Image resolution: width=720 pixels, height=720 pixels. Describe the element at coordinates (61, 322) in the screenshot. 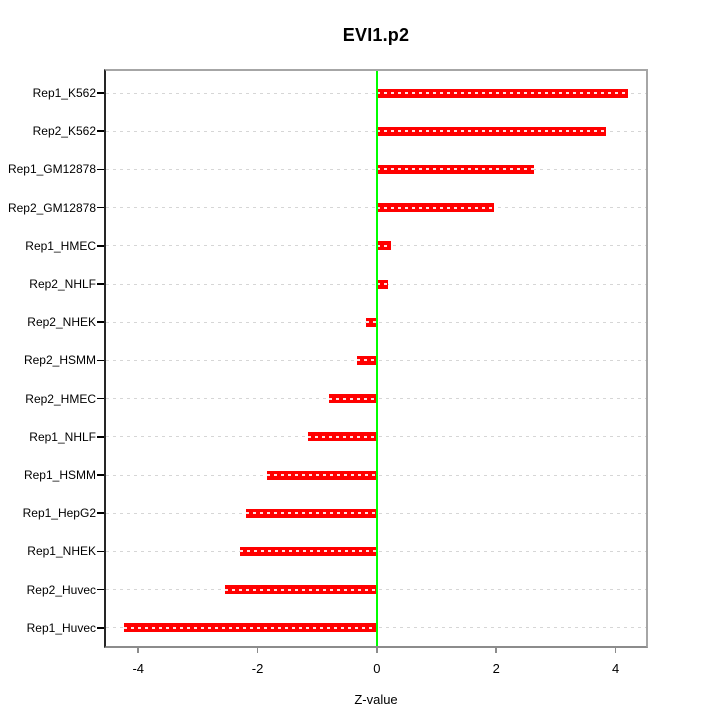

I see `y-axis-category-label: Rep2_NHEK` at that location.